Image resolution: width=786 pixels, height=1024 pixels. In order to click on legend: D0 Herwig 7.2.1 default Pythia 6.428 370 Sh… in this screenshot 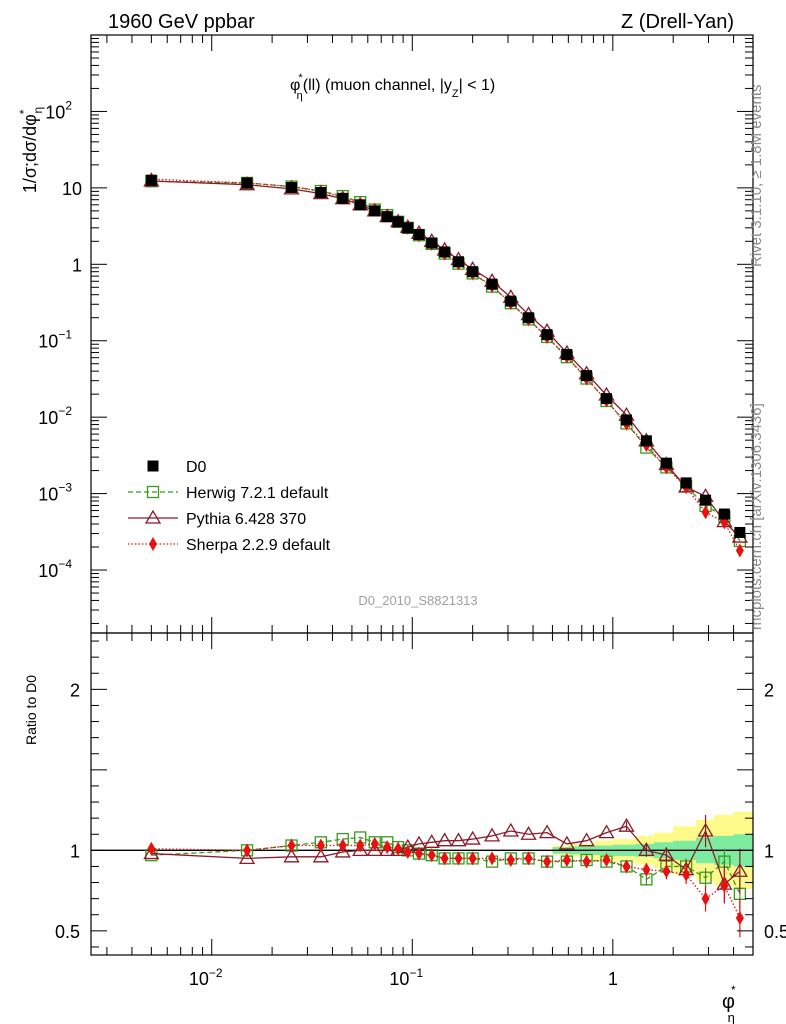, I will do `click(229, 506)`.